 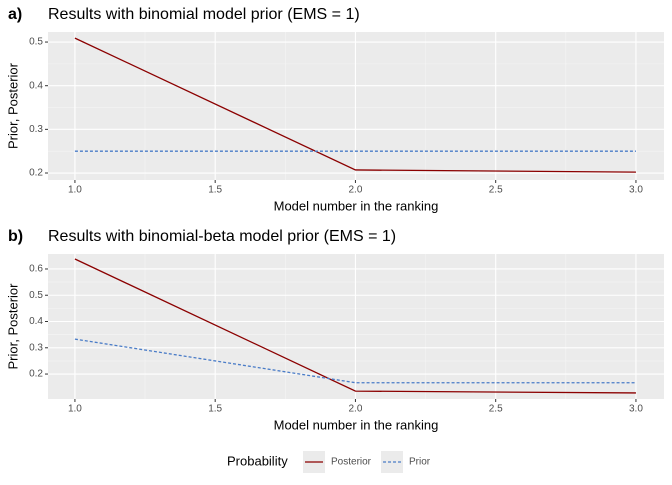 I want to click on panel-tag: a), so click(x=15, y=14).